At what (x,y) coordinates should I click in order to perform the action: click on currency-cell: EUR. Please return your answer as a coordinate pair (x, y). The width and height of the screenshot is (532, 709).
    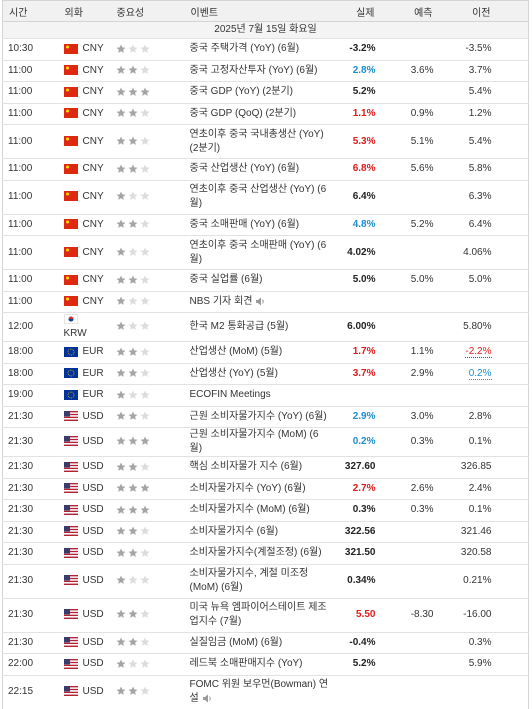
    Looking at the image, I should click on (84, 395).